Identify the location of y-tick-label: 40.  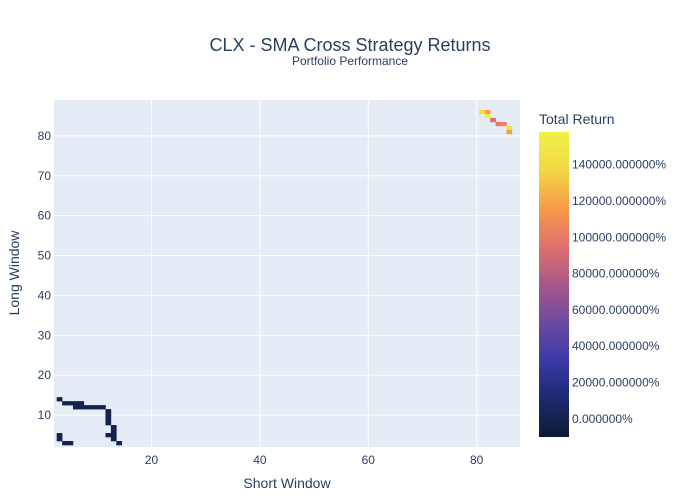
(45, 295).